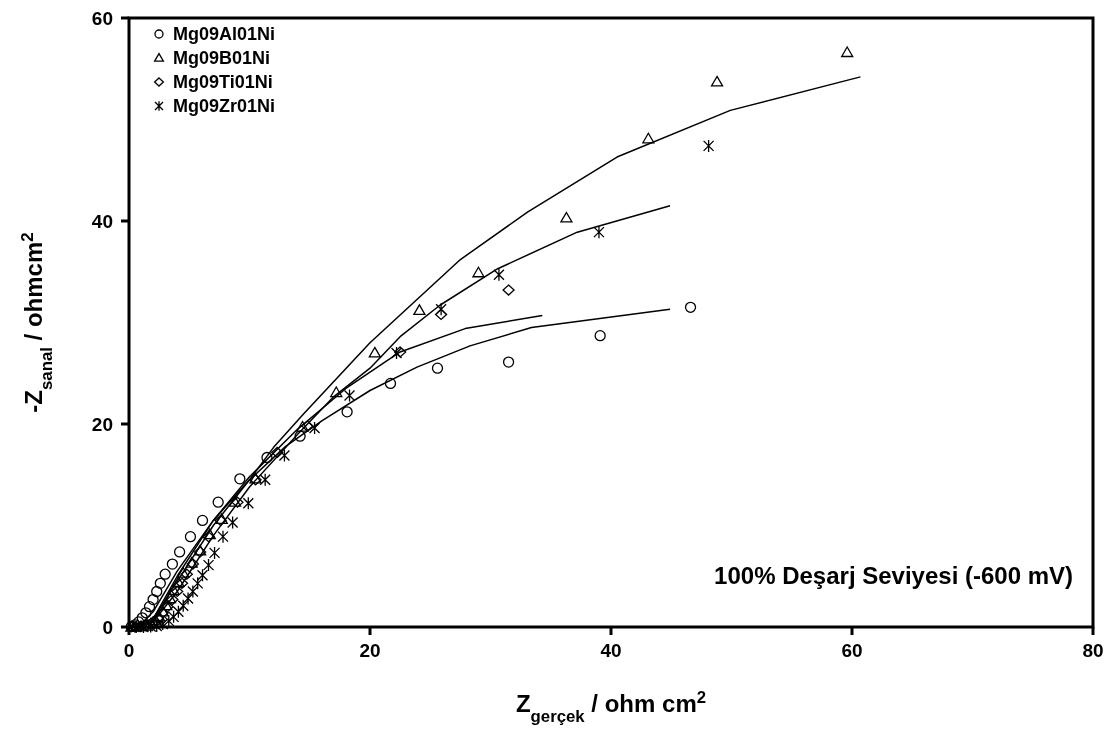 The height and width of the screenshot is (731, 1120). Describe the element at coordinates (223, 82) in the screenshot. I see `legend-label: Mg09Ti01Ni` at that location.